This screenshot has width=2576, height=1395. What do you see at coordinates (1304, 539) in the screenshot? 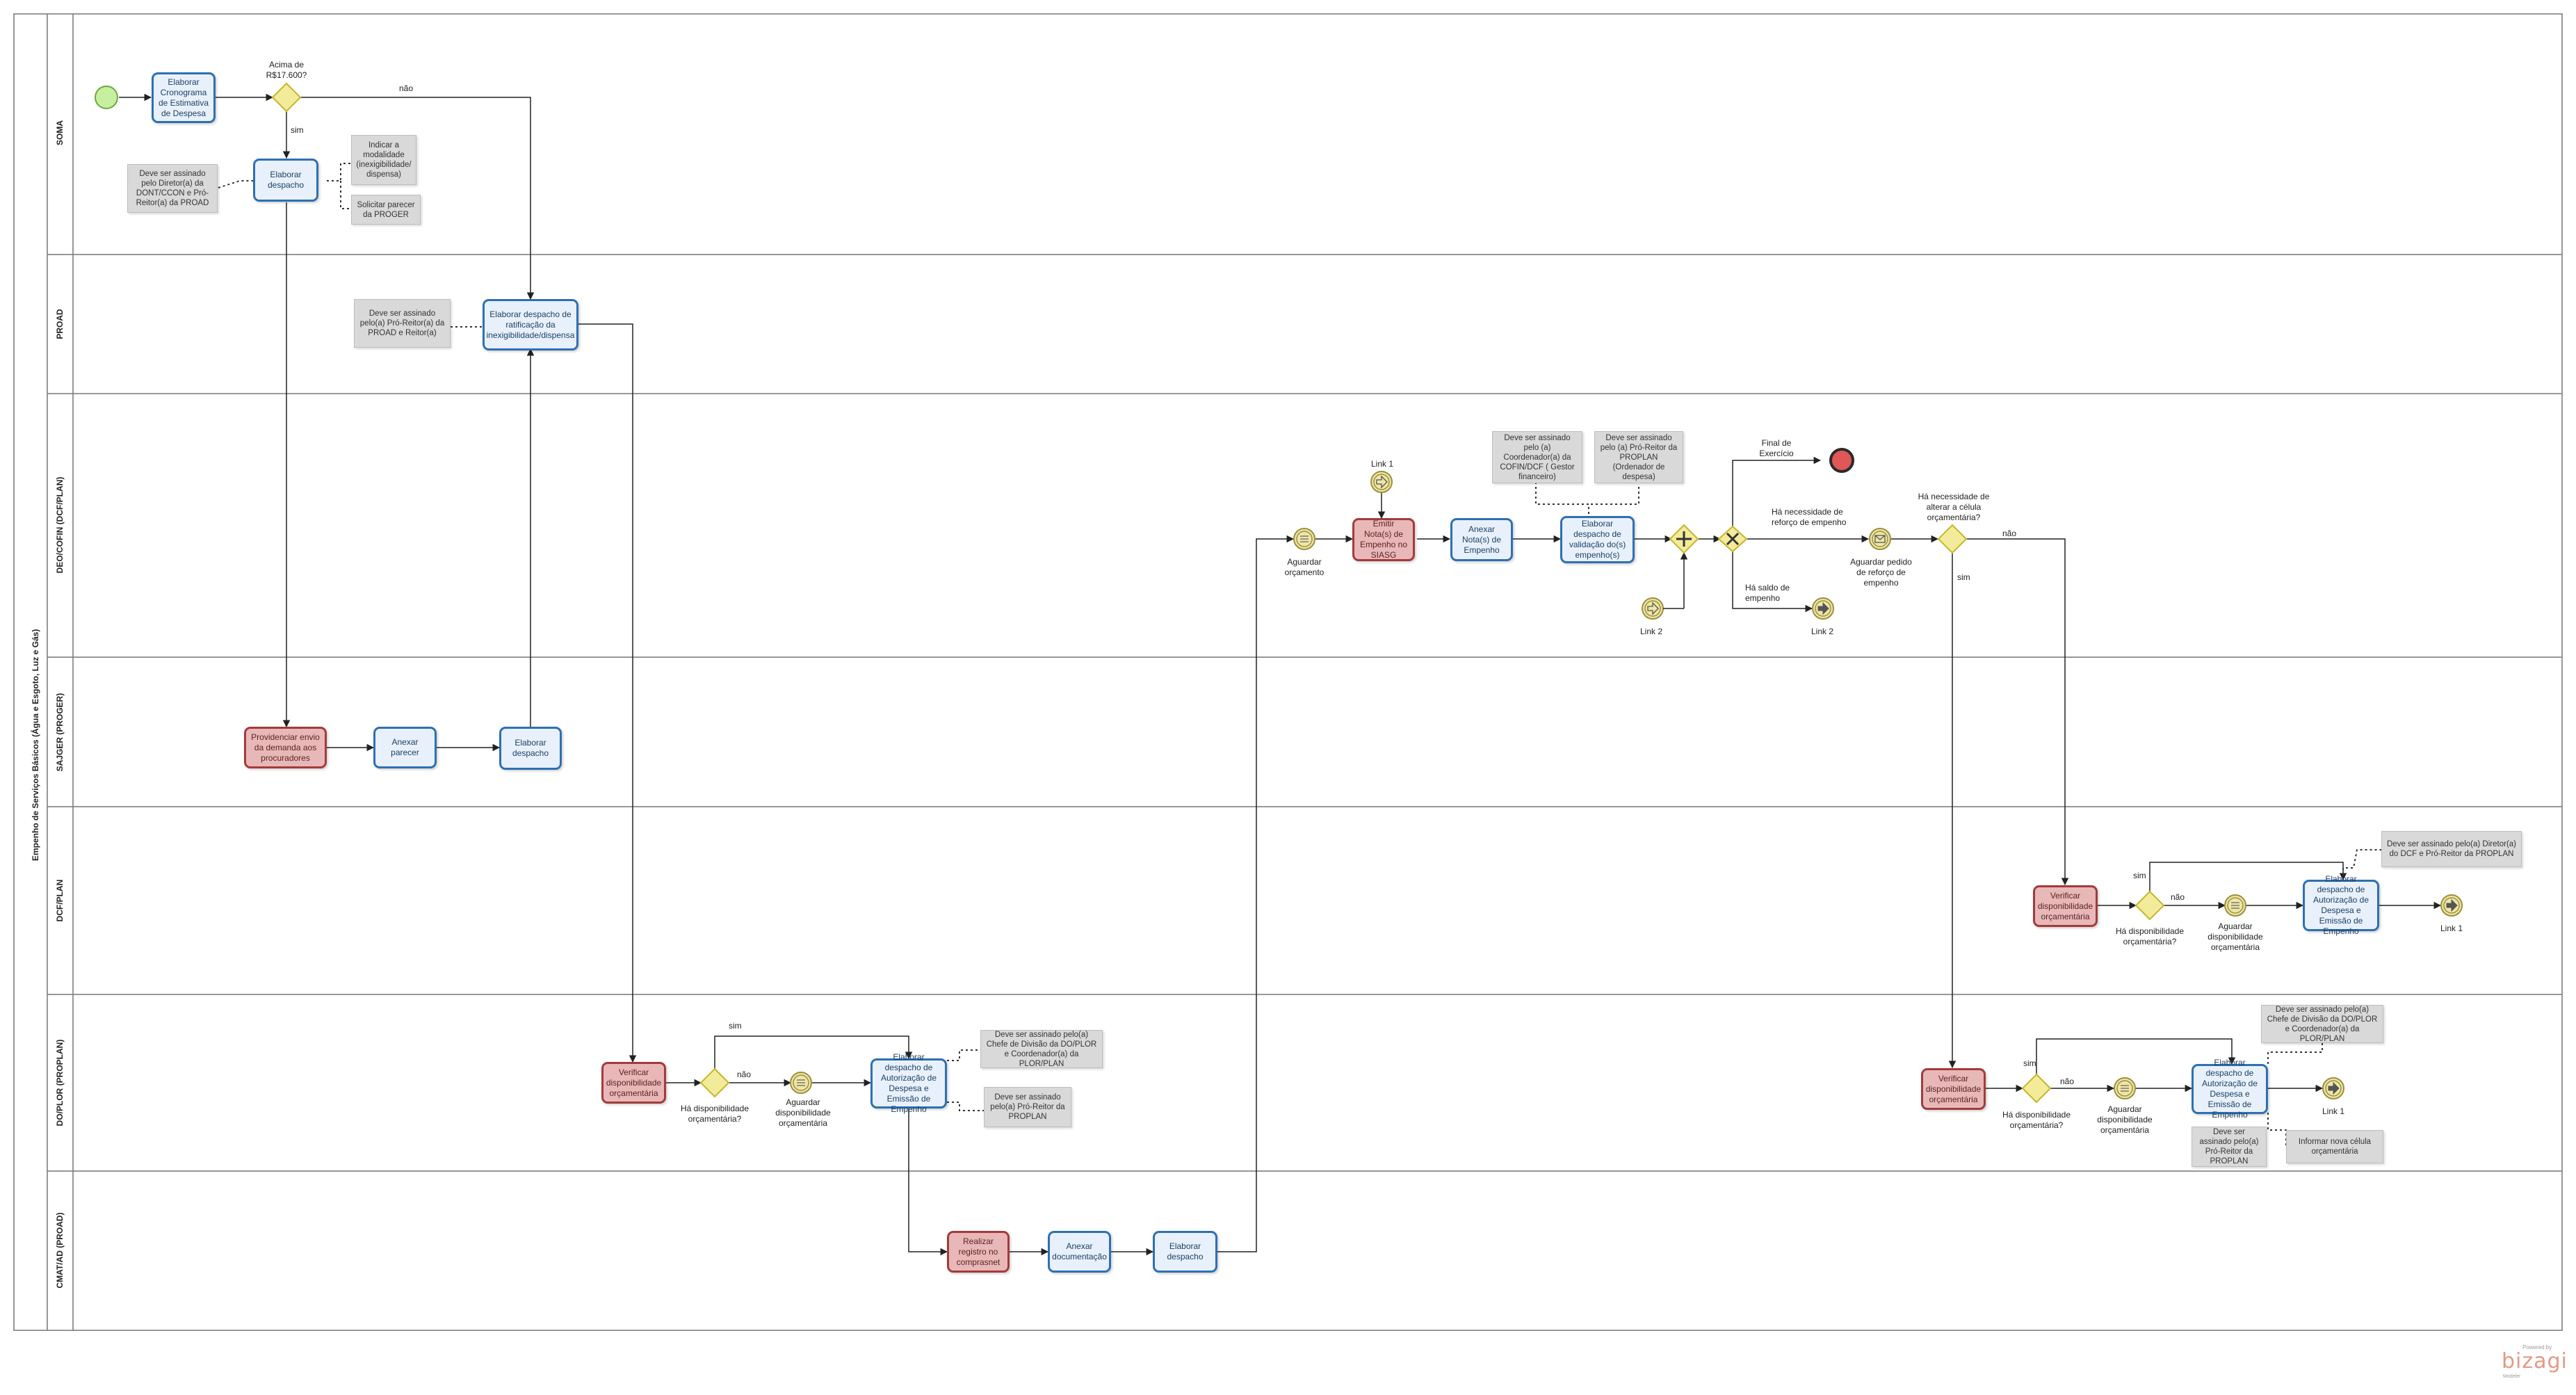
I see `timer-event-budget-icon` at bounding box center [1304, 539].